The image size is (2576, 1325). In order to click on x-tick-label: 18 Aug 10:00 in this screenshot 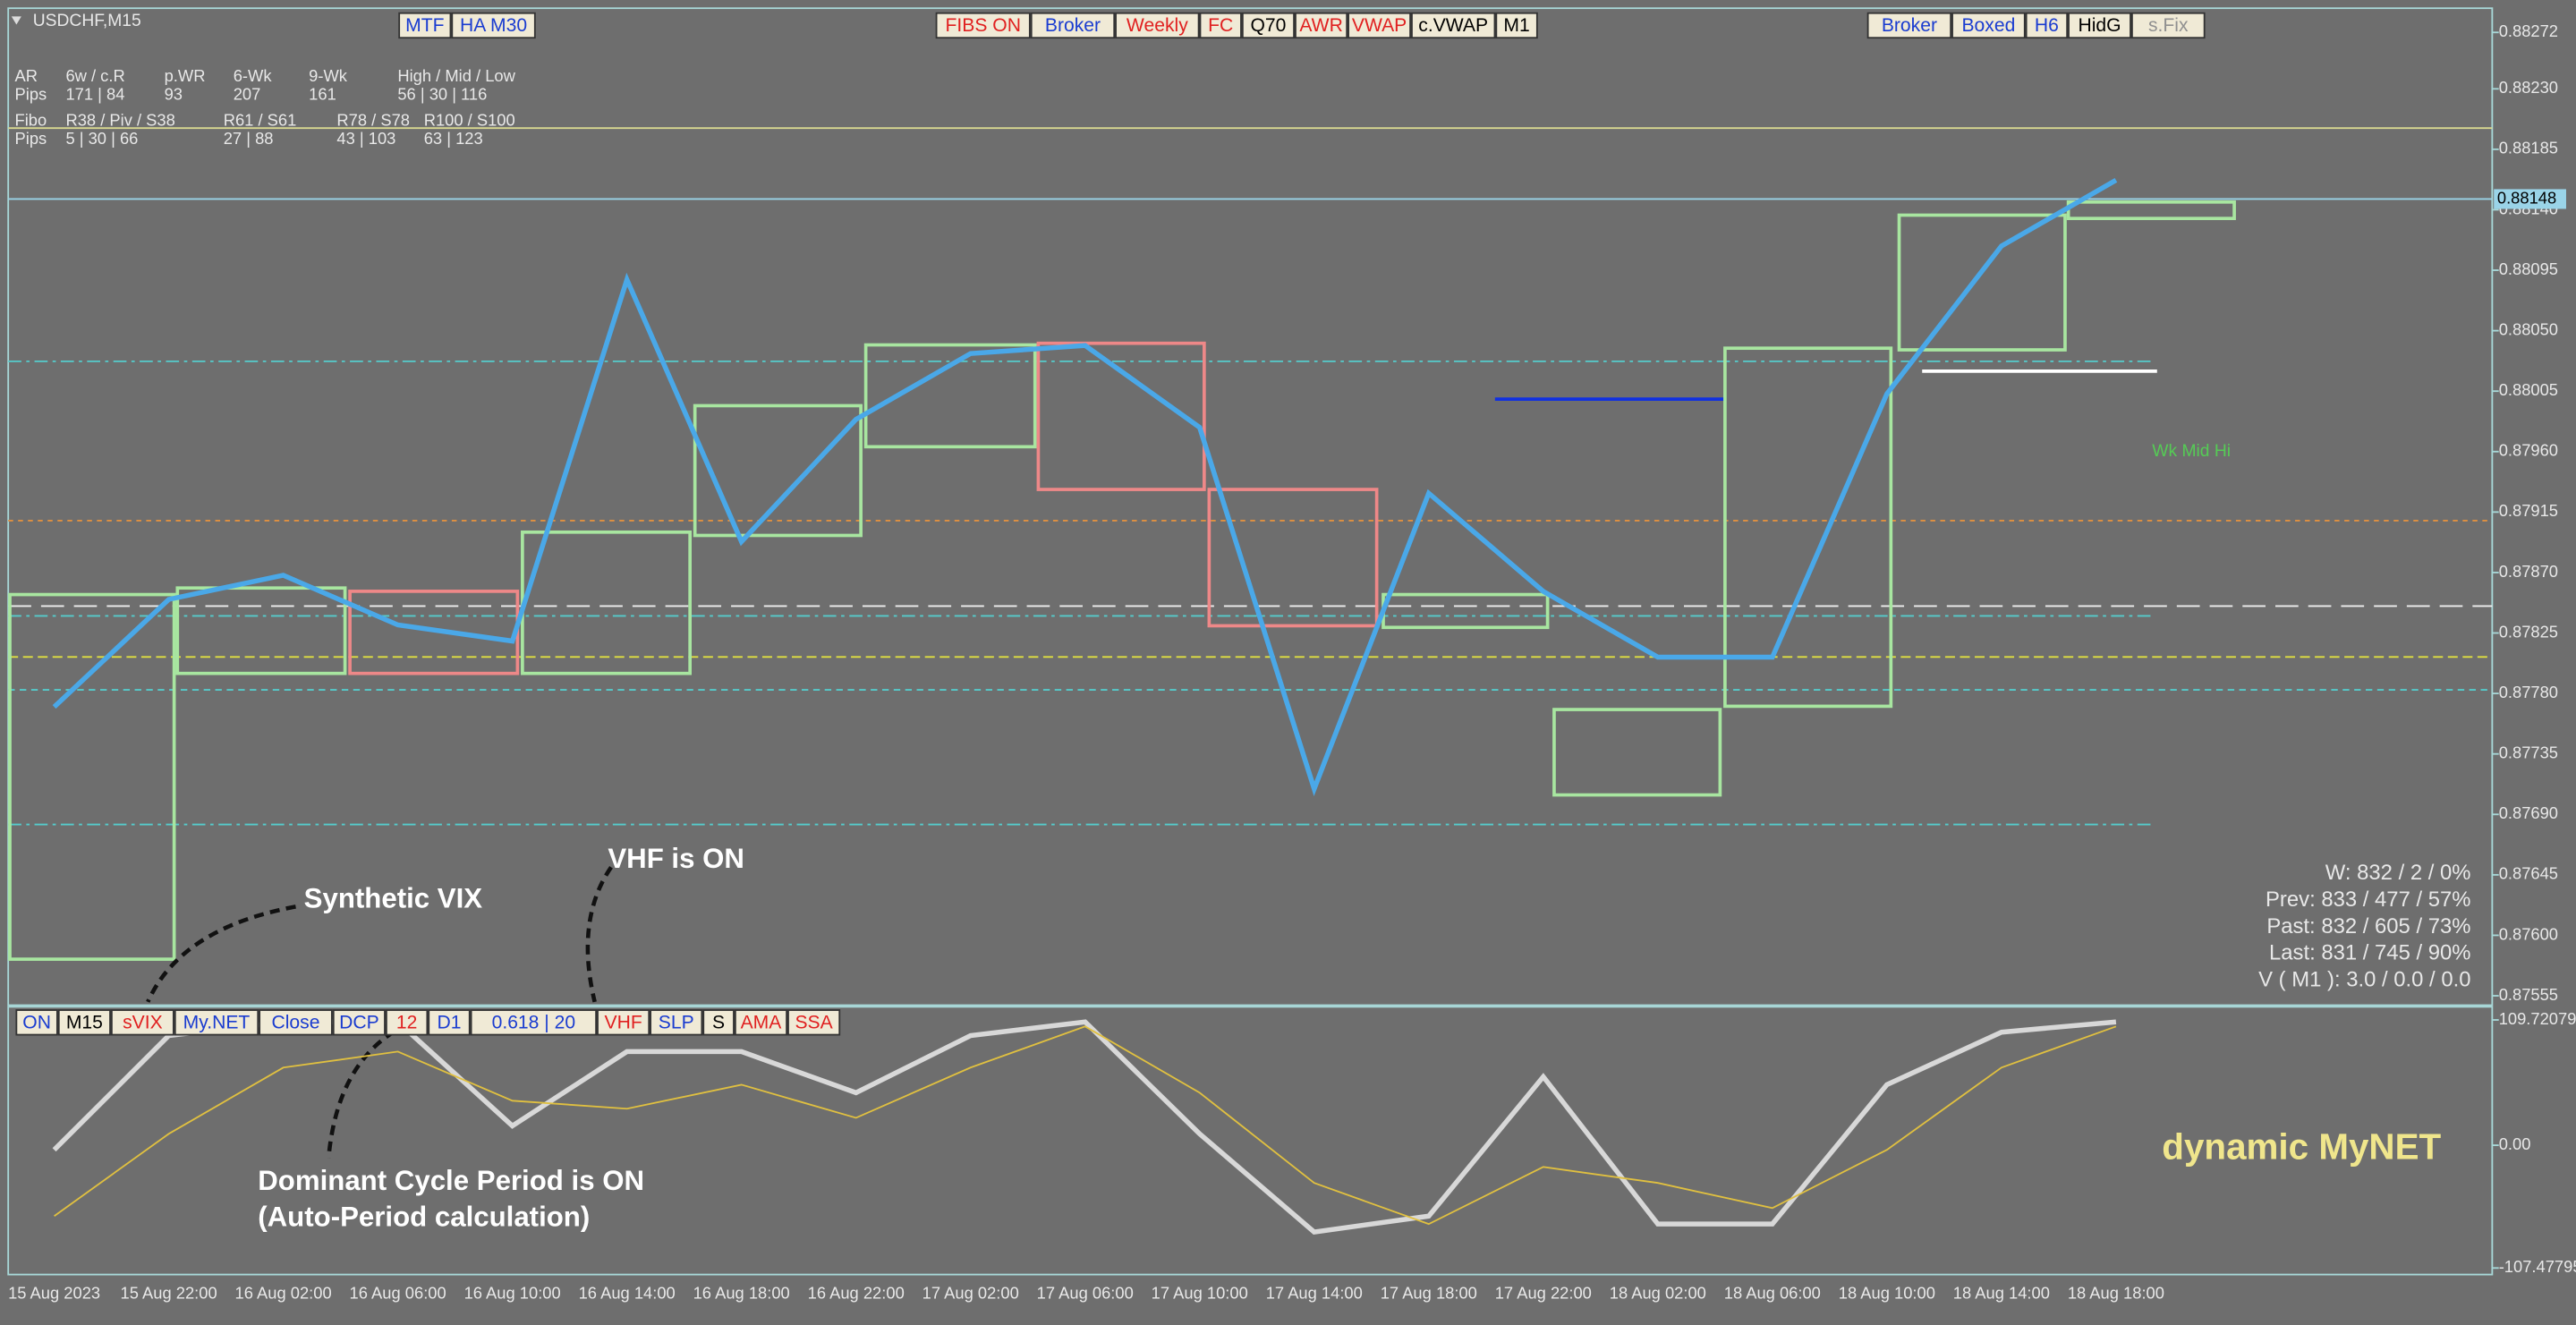, I will do `click(1887, 1292)`.